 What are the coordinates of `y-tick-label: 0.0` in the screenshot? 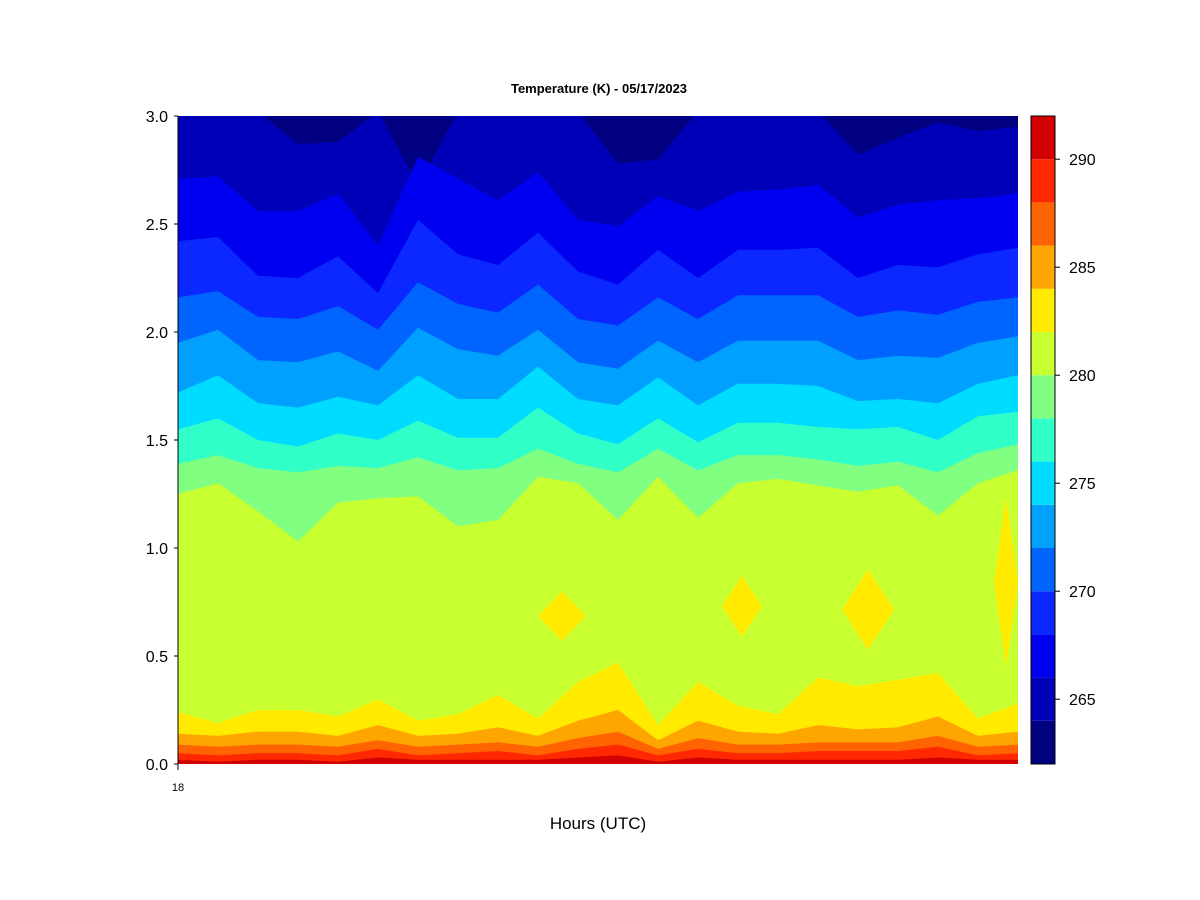 It's located at (157, 765).